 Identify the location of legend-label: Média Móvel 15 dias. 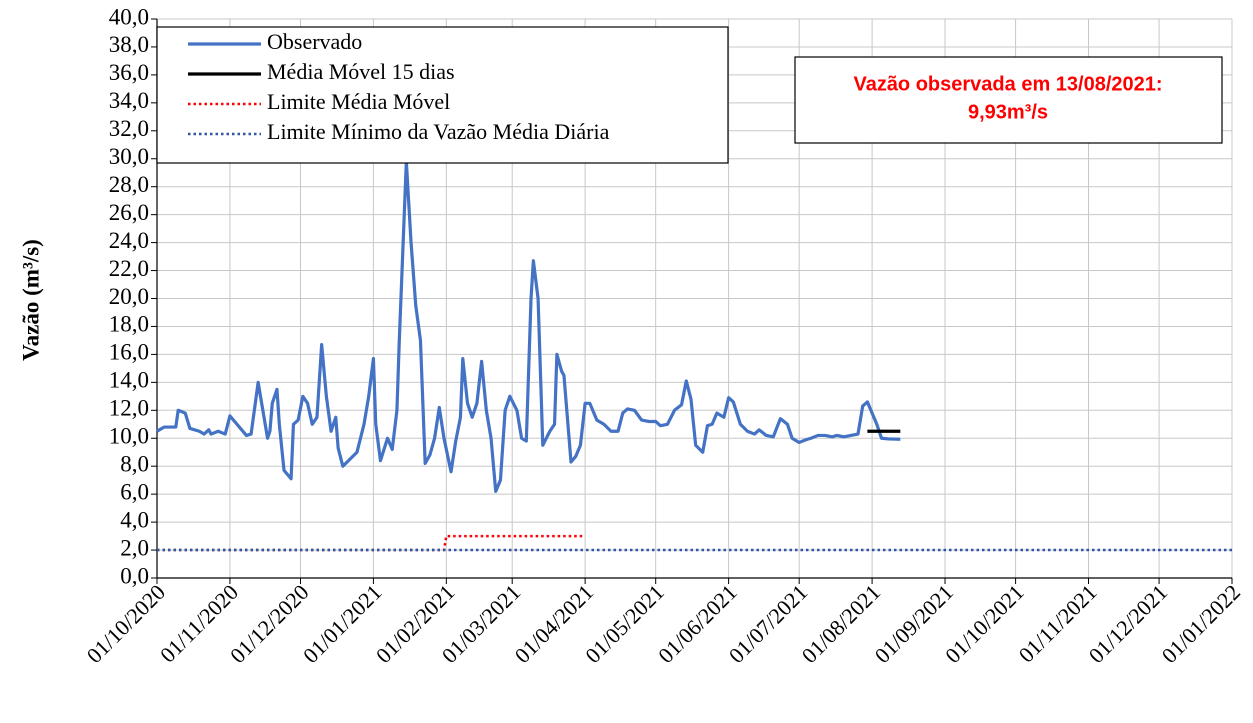
(361, 71).